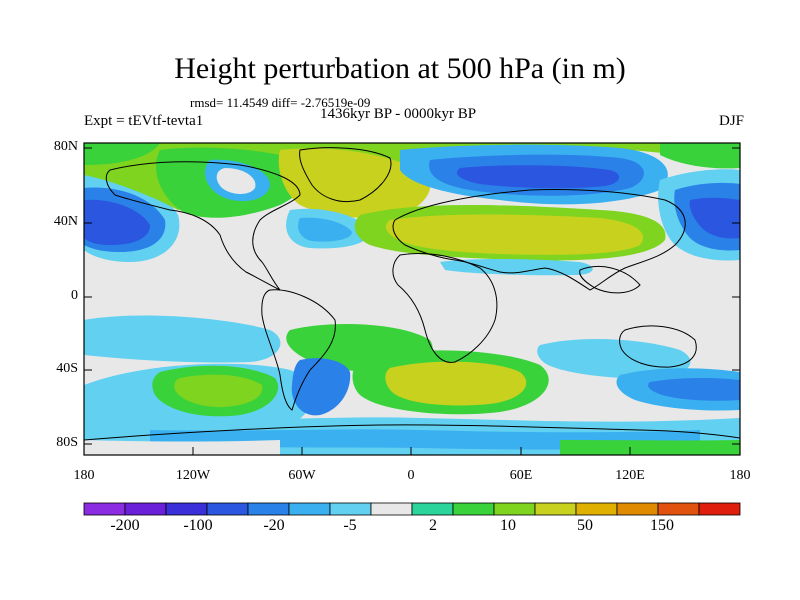 This screenshot has width=800, height=600. What do you see at coordinates (521, 475) in the screenshot?
I see `lon-tick-label: 60E` at bounding box center [521, 475].